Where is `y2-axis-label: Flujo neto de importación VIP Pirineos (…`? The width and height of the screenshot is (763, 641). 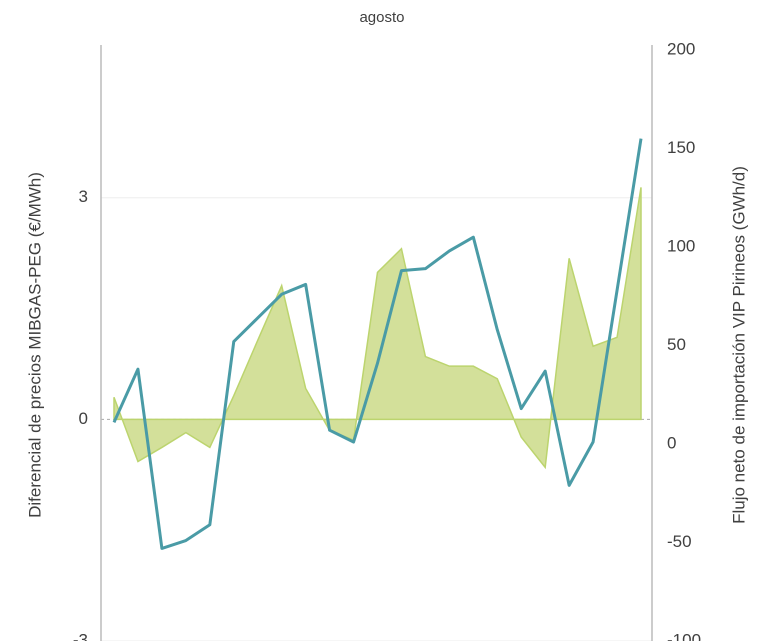
y2-axis-label: Flujo neto de importación VIP Pirineos (… is located at coordinates (738, 345).